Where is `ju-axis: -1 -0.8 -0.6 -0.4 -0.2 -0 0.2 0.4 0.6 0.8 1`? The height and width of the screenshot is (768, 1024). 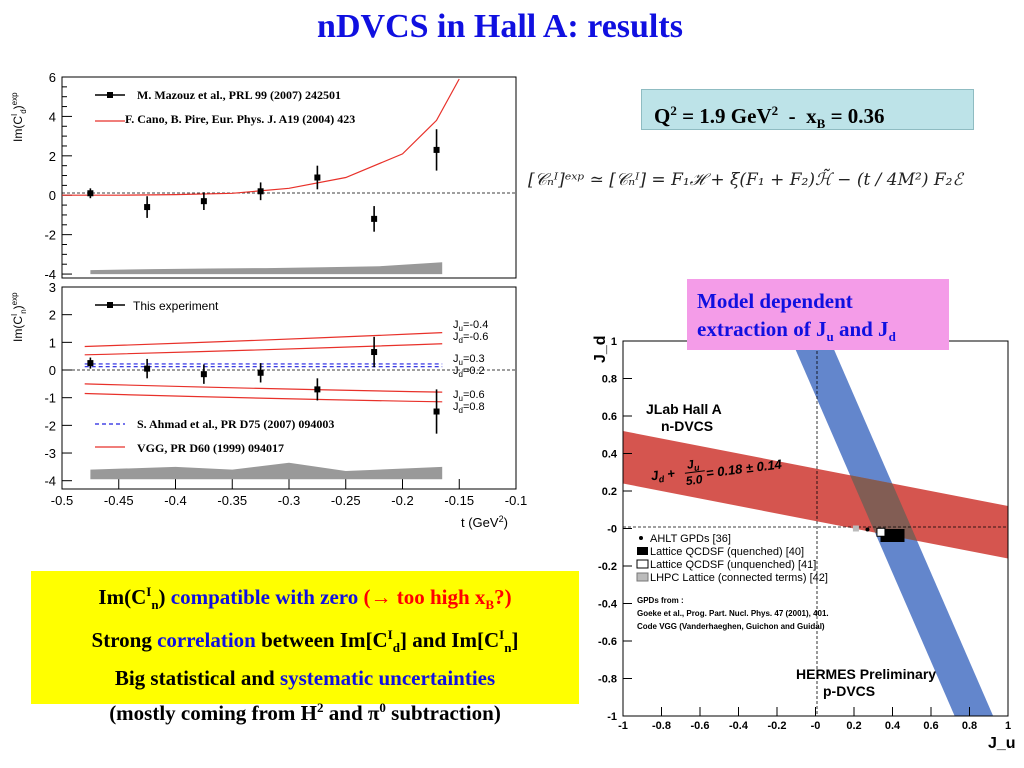
ju-axis: -1 -0.8 -0.6 -0.4 -0.2 -0 0.2 0.4 0.6 0.8 1 is located at coordinates (814, 719).